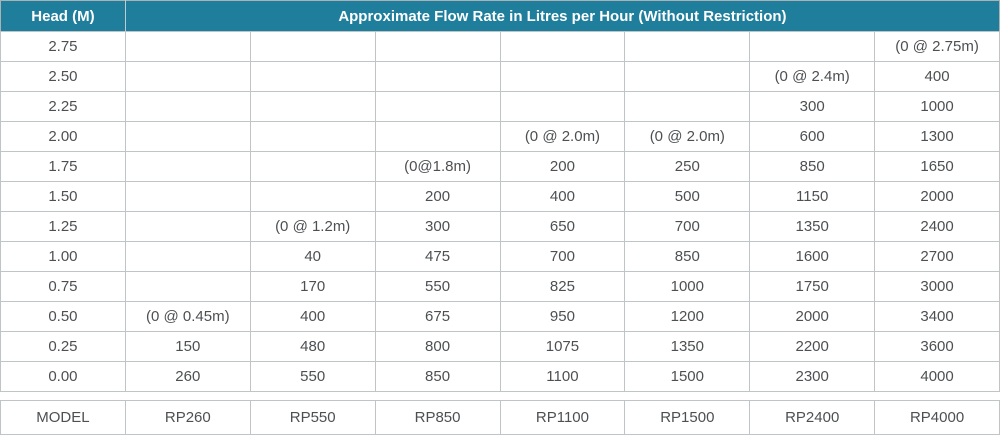  I want to click on flow-value-cell: 1650, so click(937, 166).